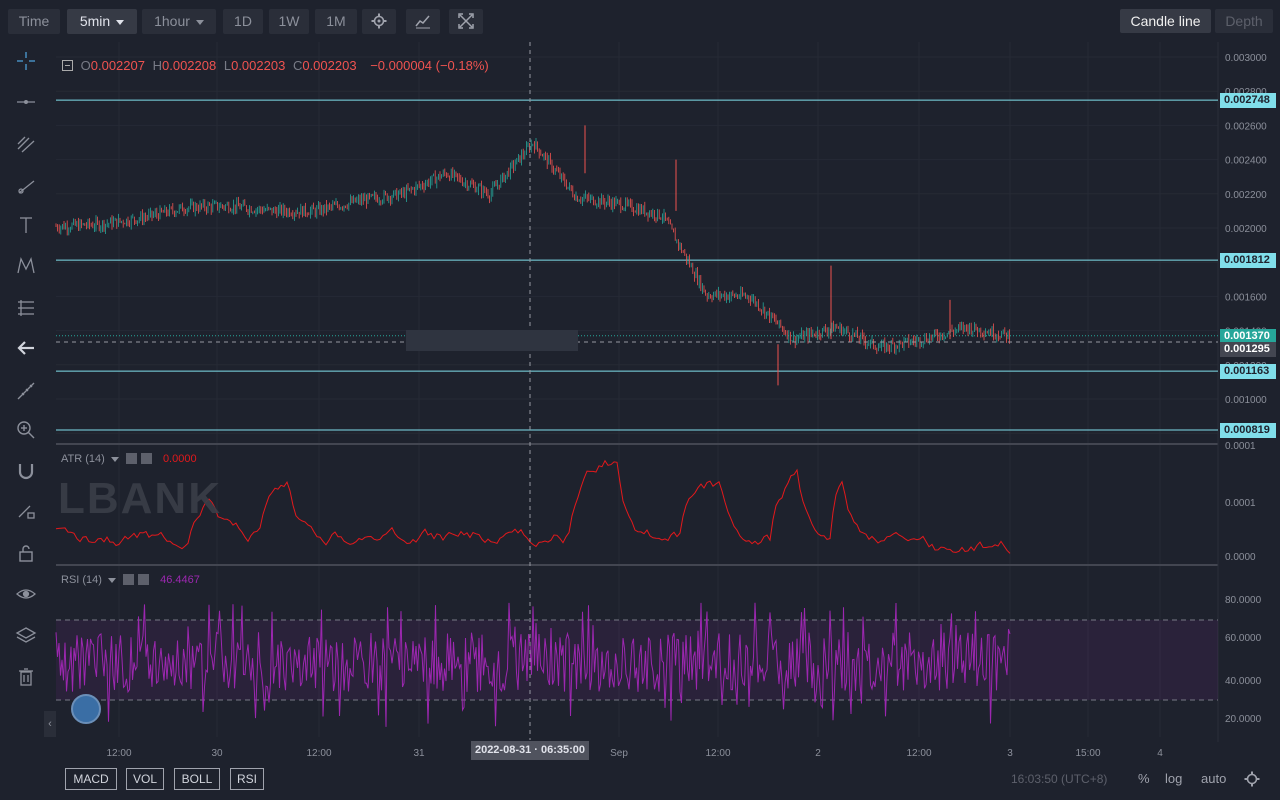 Image resolution: width=1280 pixels, height=800 pixels. Describe the element at coordinates (258, 65) in the screenshot. I see `low-value: 0.002203` at that location.